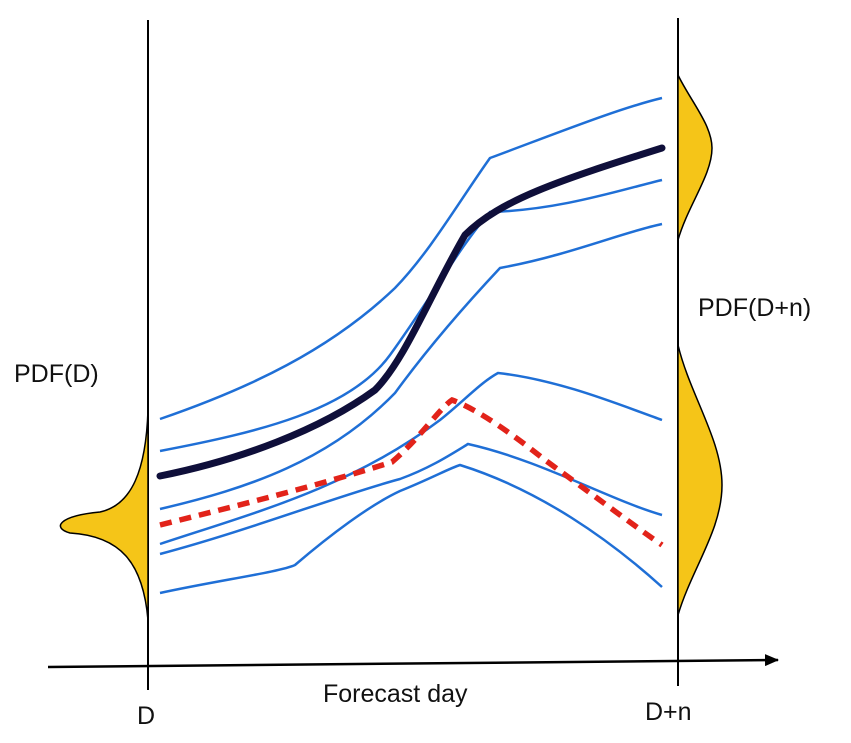  Describe the element at coordinates (56, 374) in the screenshot. I see `pdf-d-label: PDF(D)` at that location.